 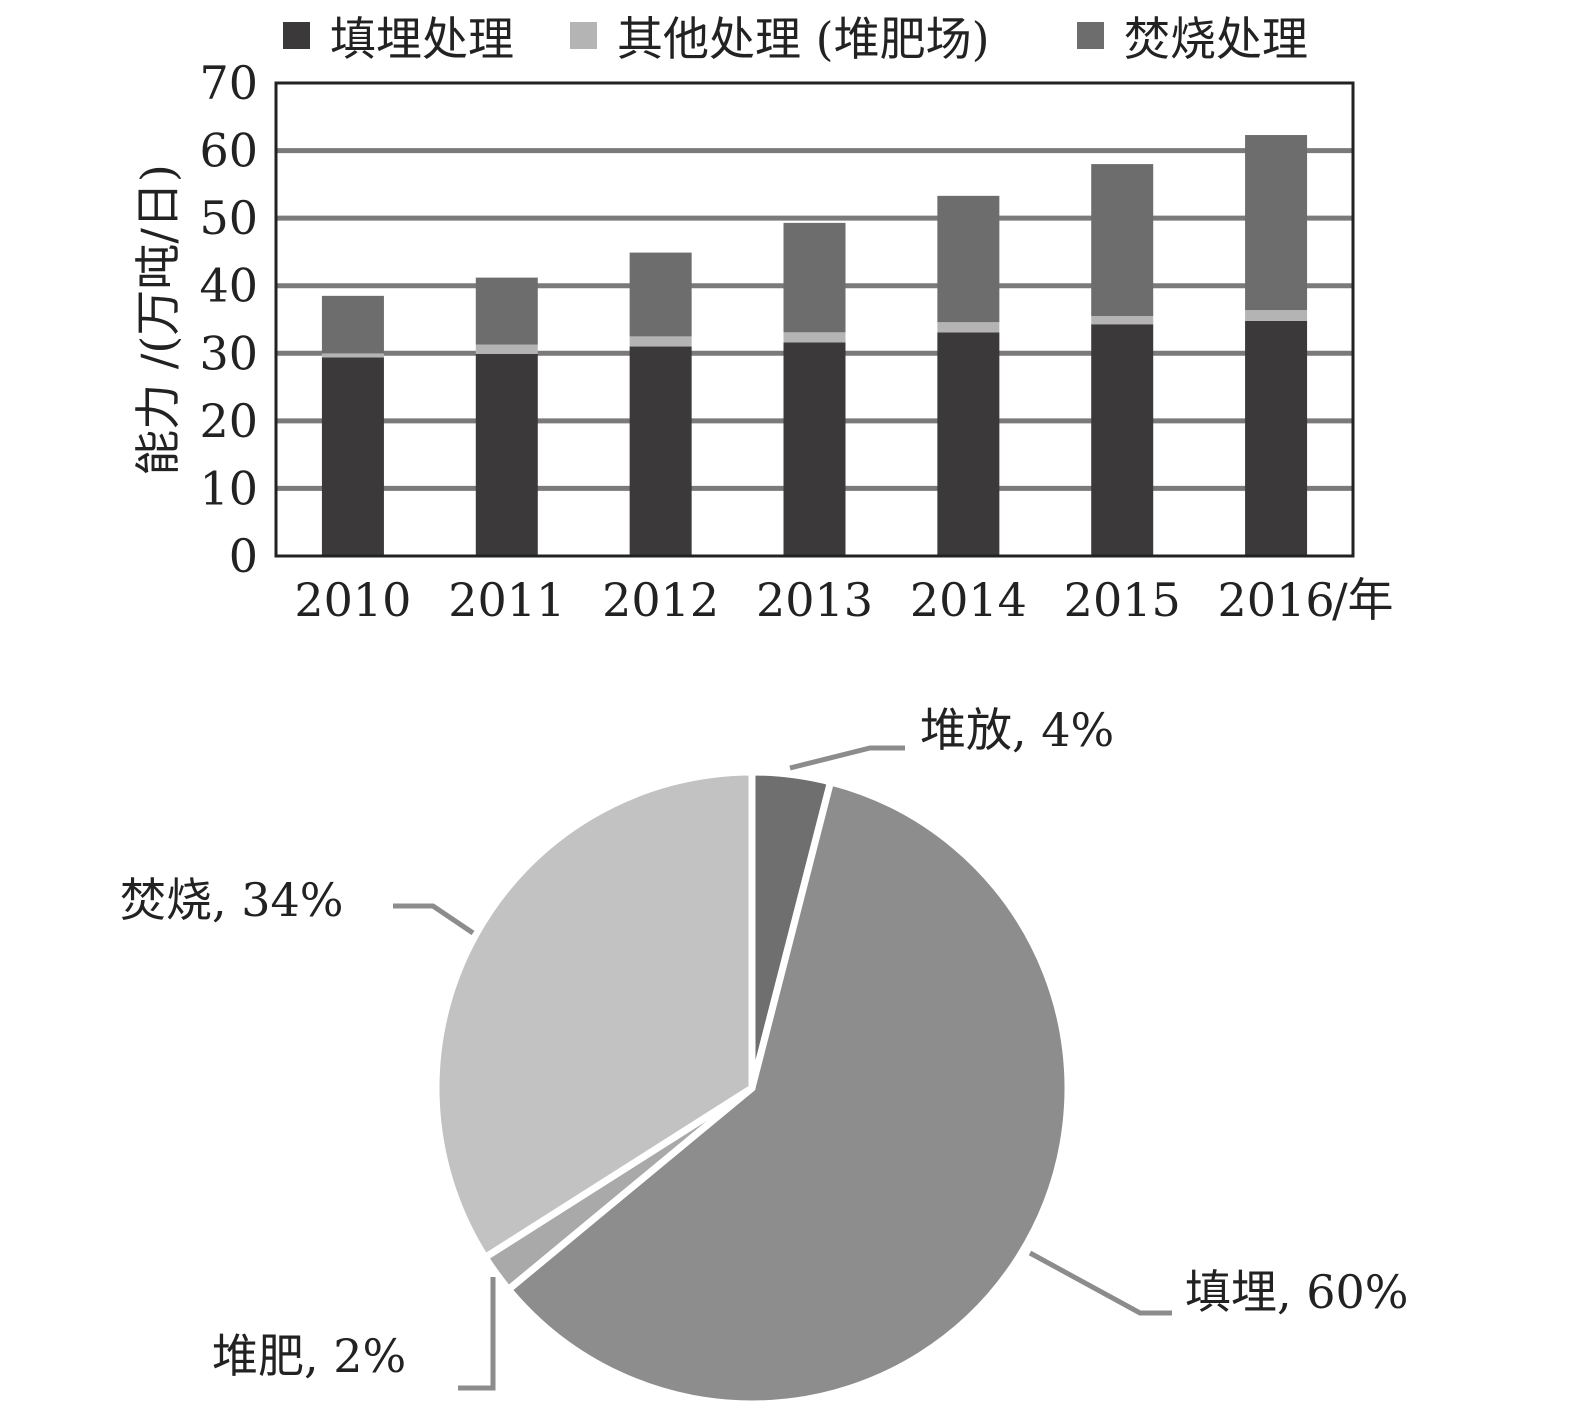 What do you see at coordinates (660, 600) in the screenshot?
I see `x-tick-label: 2012` at bounding box center [660, 600].